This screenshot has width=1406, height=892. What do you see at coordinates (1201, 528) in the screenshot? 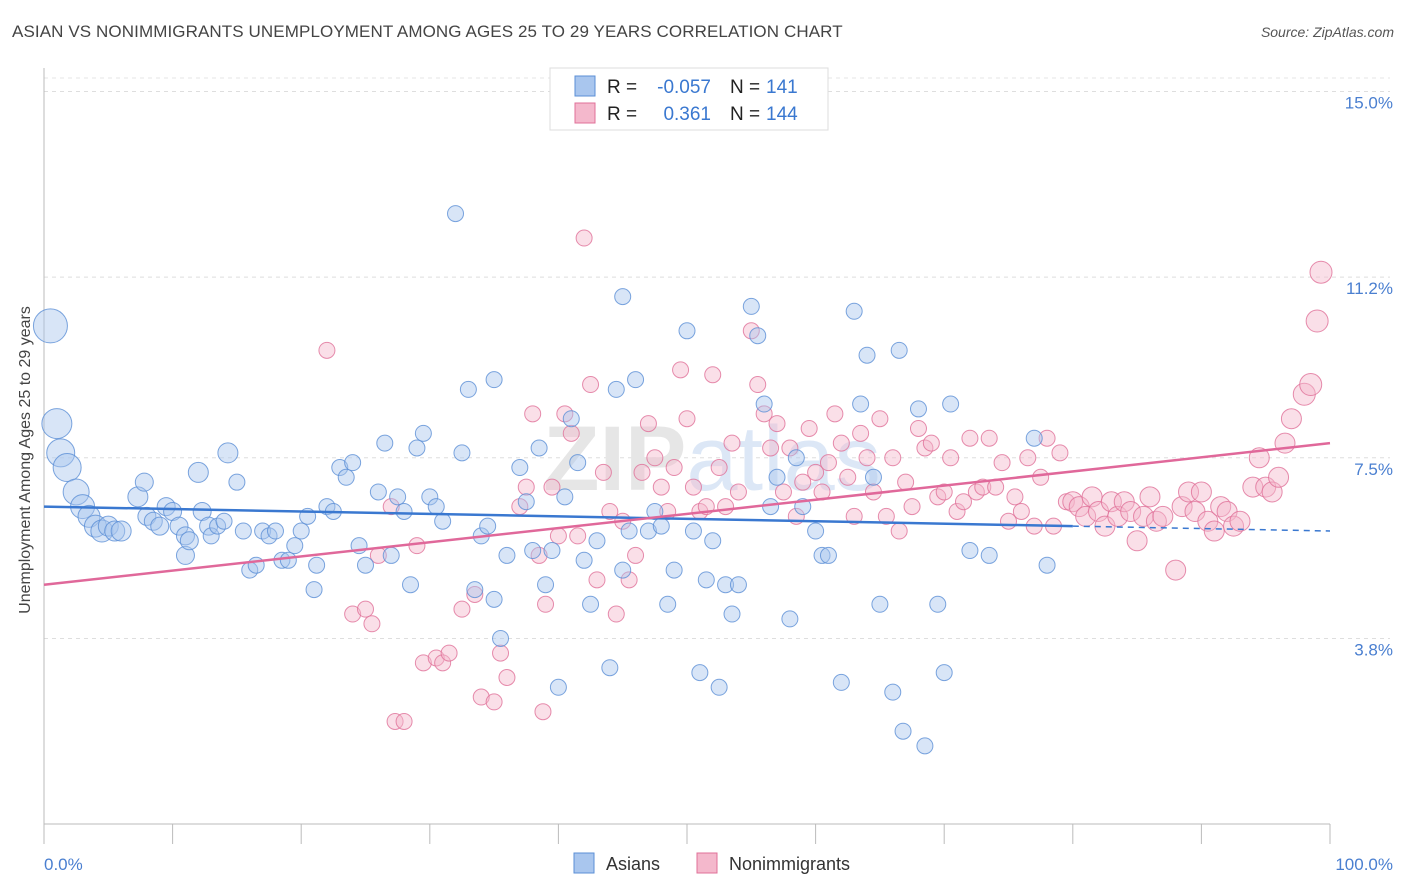
I see `trend-line-asians-extrapolated` at bounding box center [1201, 528].